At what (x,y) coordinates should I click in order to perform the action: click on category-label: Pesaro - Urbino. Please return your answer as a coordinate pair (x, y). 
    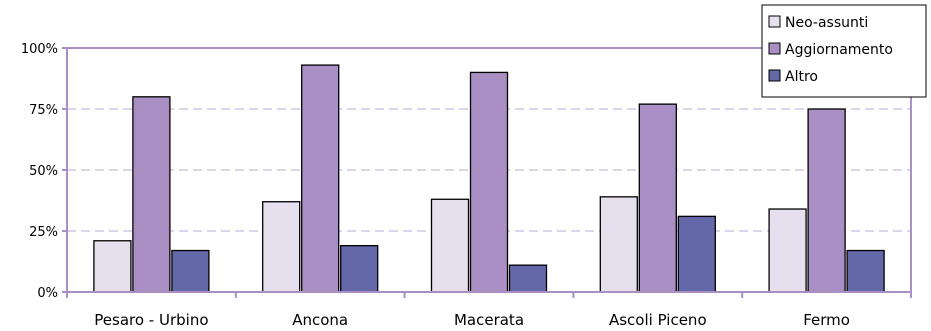
    Looking at the image, I should click on (151, 320).